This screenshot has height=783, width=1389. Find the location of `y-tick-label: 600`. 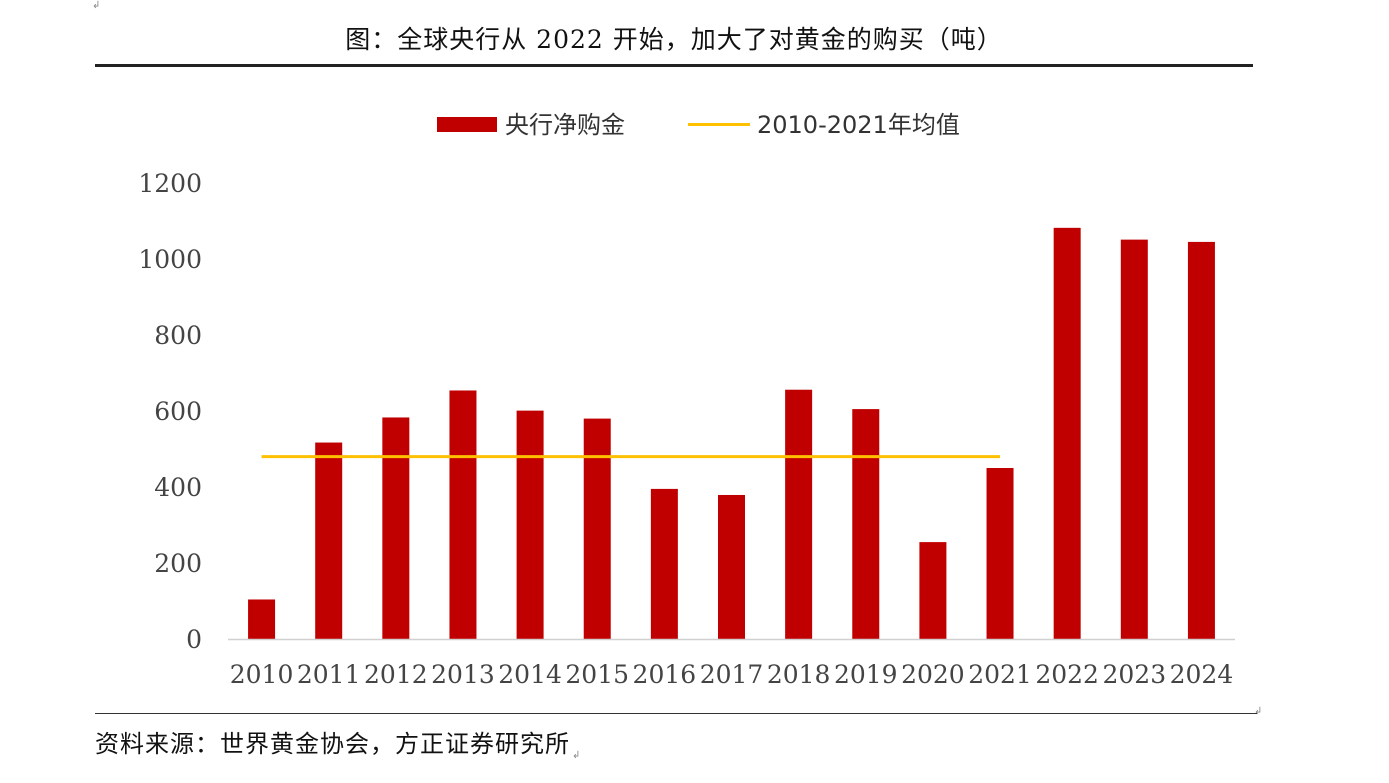

y-tick-label: 600 is located at coordinates (178, 411).